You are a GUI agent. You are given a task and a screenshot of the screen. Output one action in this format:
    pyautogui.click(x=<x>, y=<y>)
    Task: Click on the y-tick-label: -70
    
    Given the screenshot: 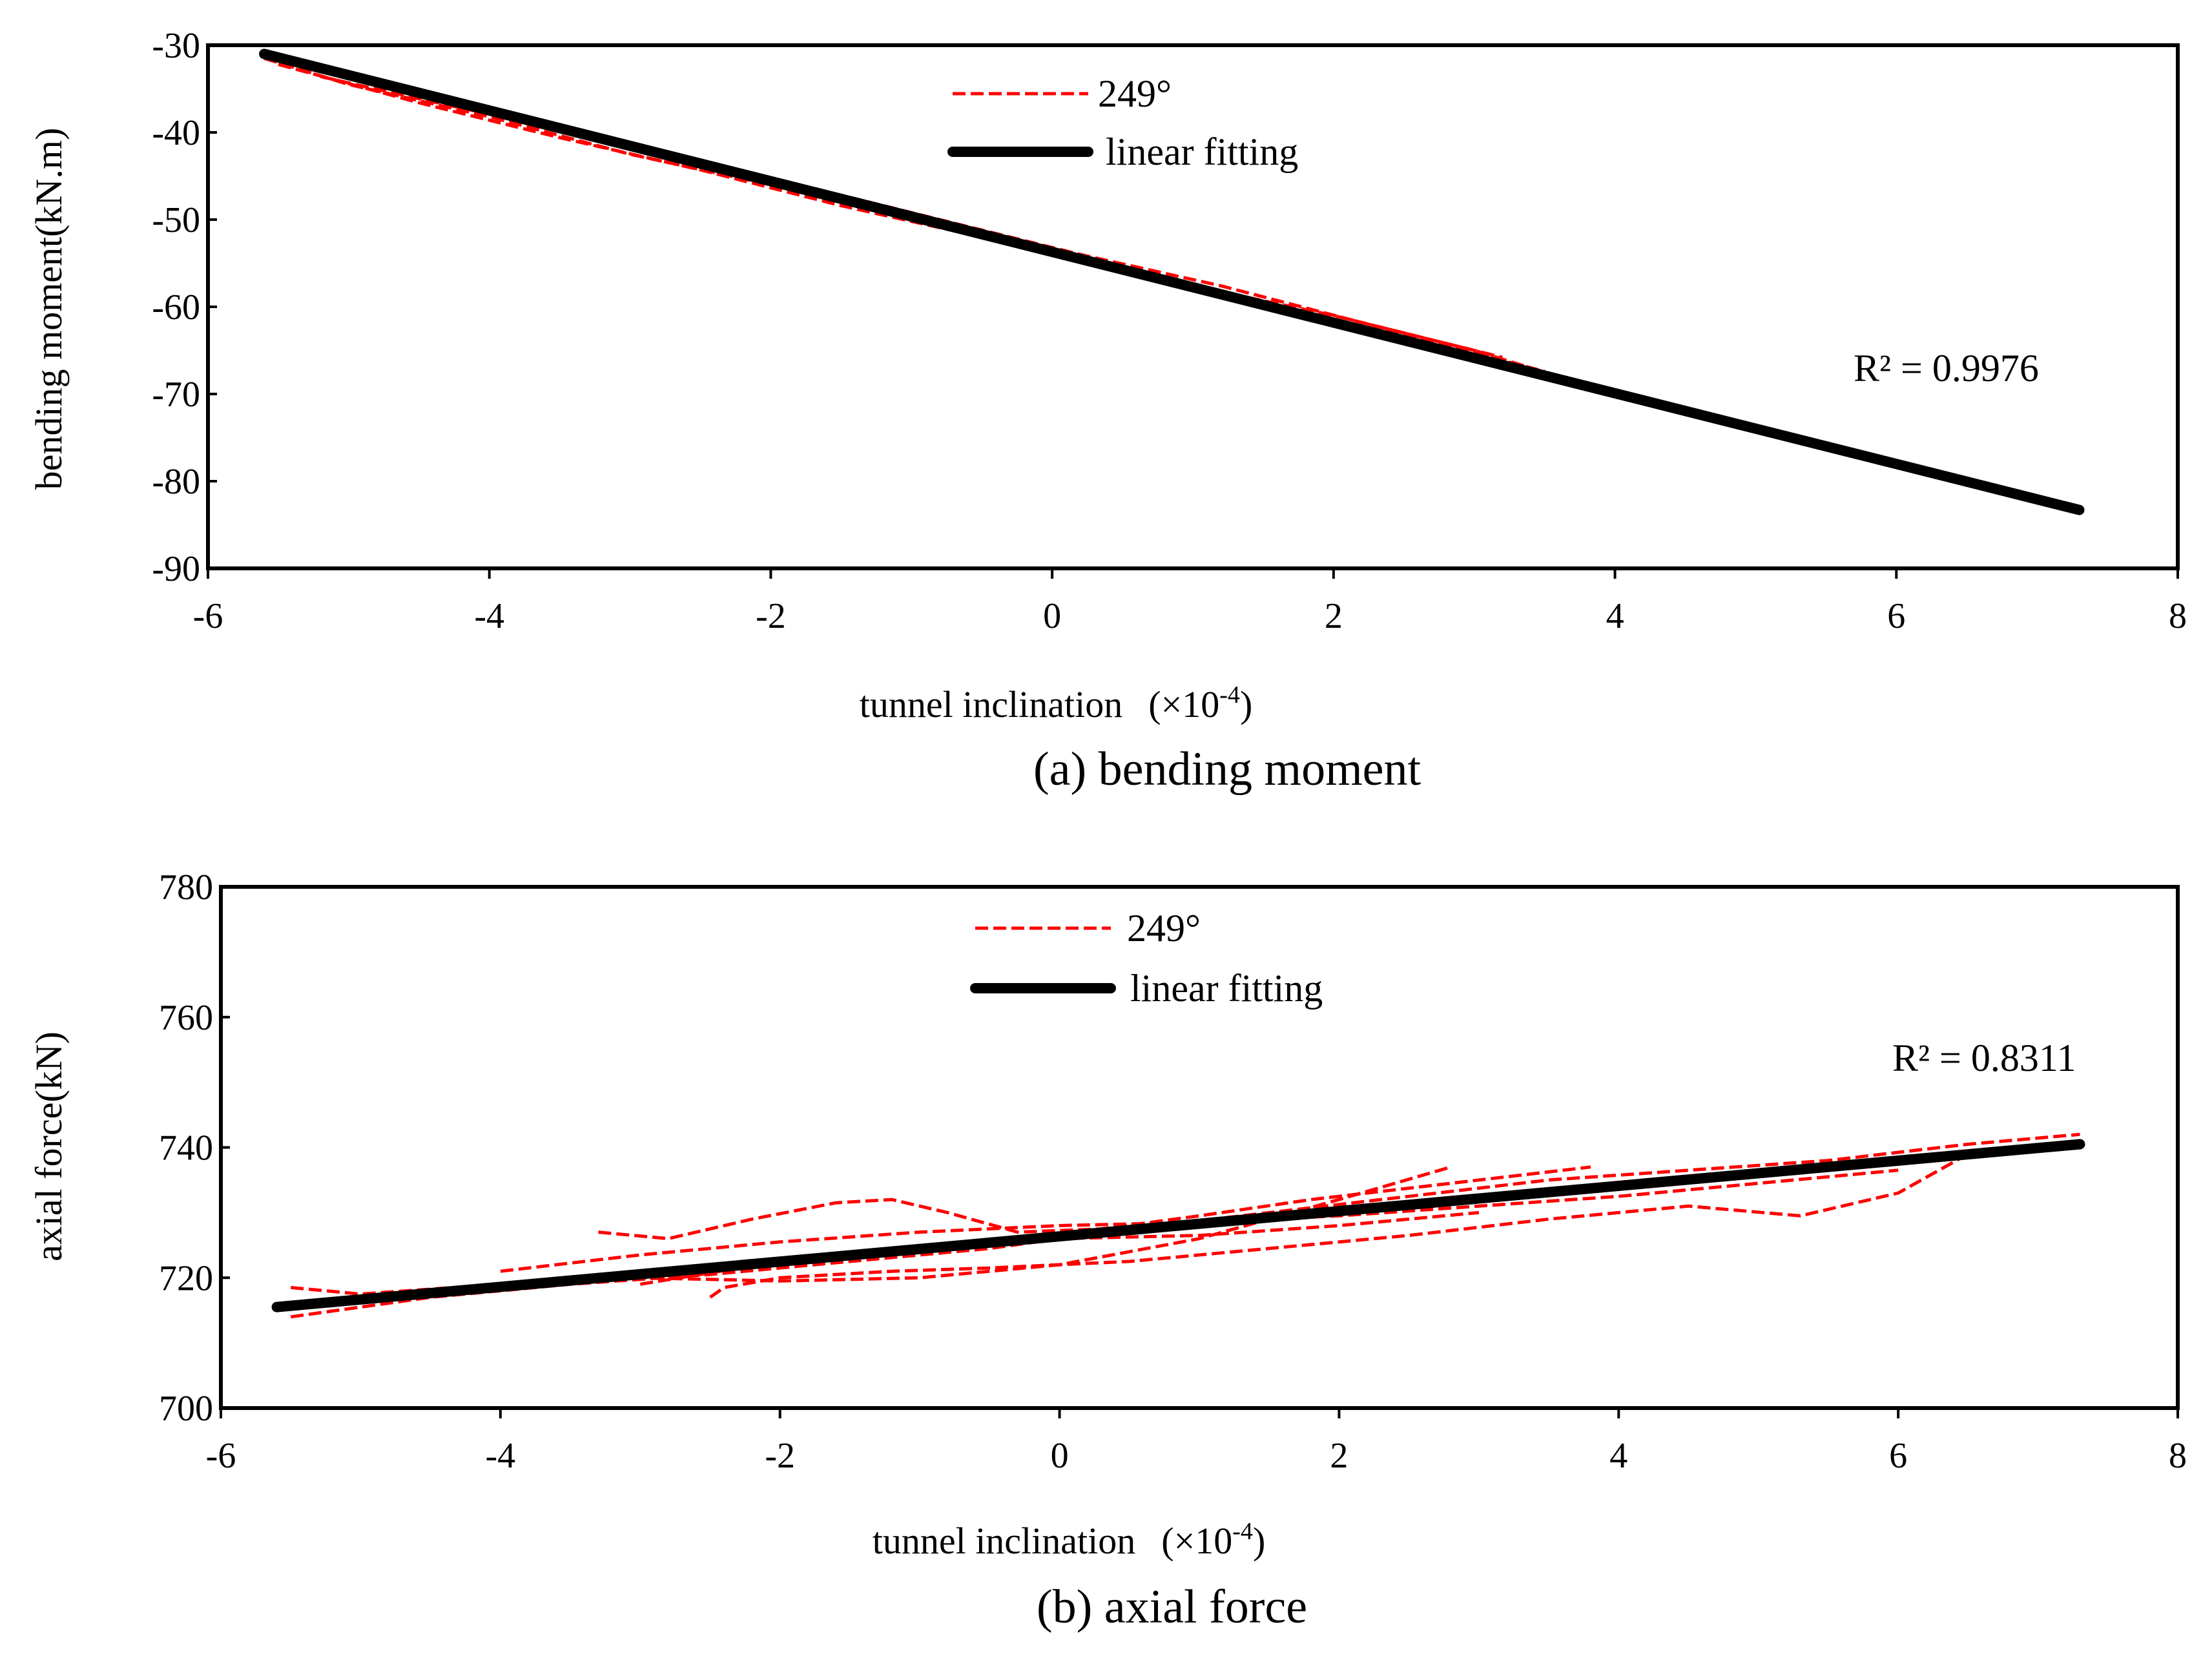 What is the action you would take?
    pyautogui.click(x=176, y=395)
    